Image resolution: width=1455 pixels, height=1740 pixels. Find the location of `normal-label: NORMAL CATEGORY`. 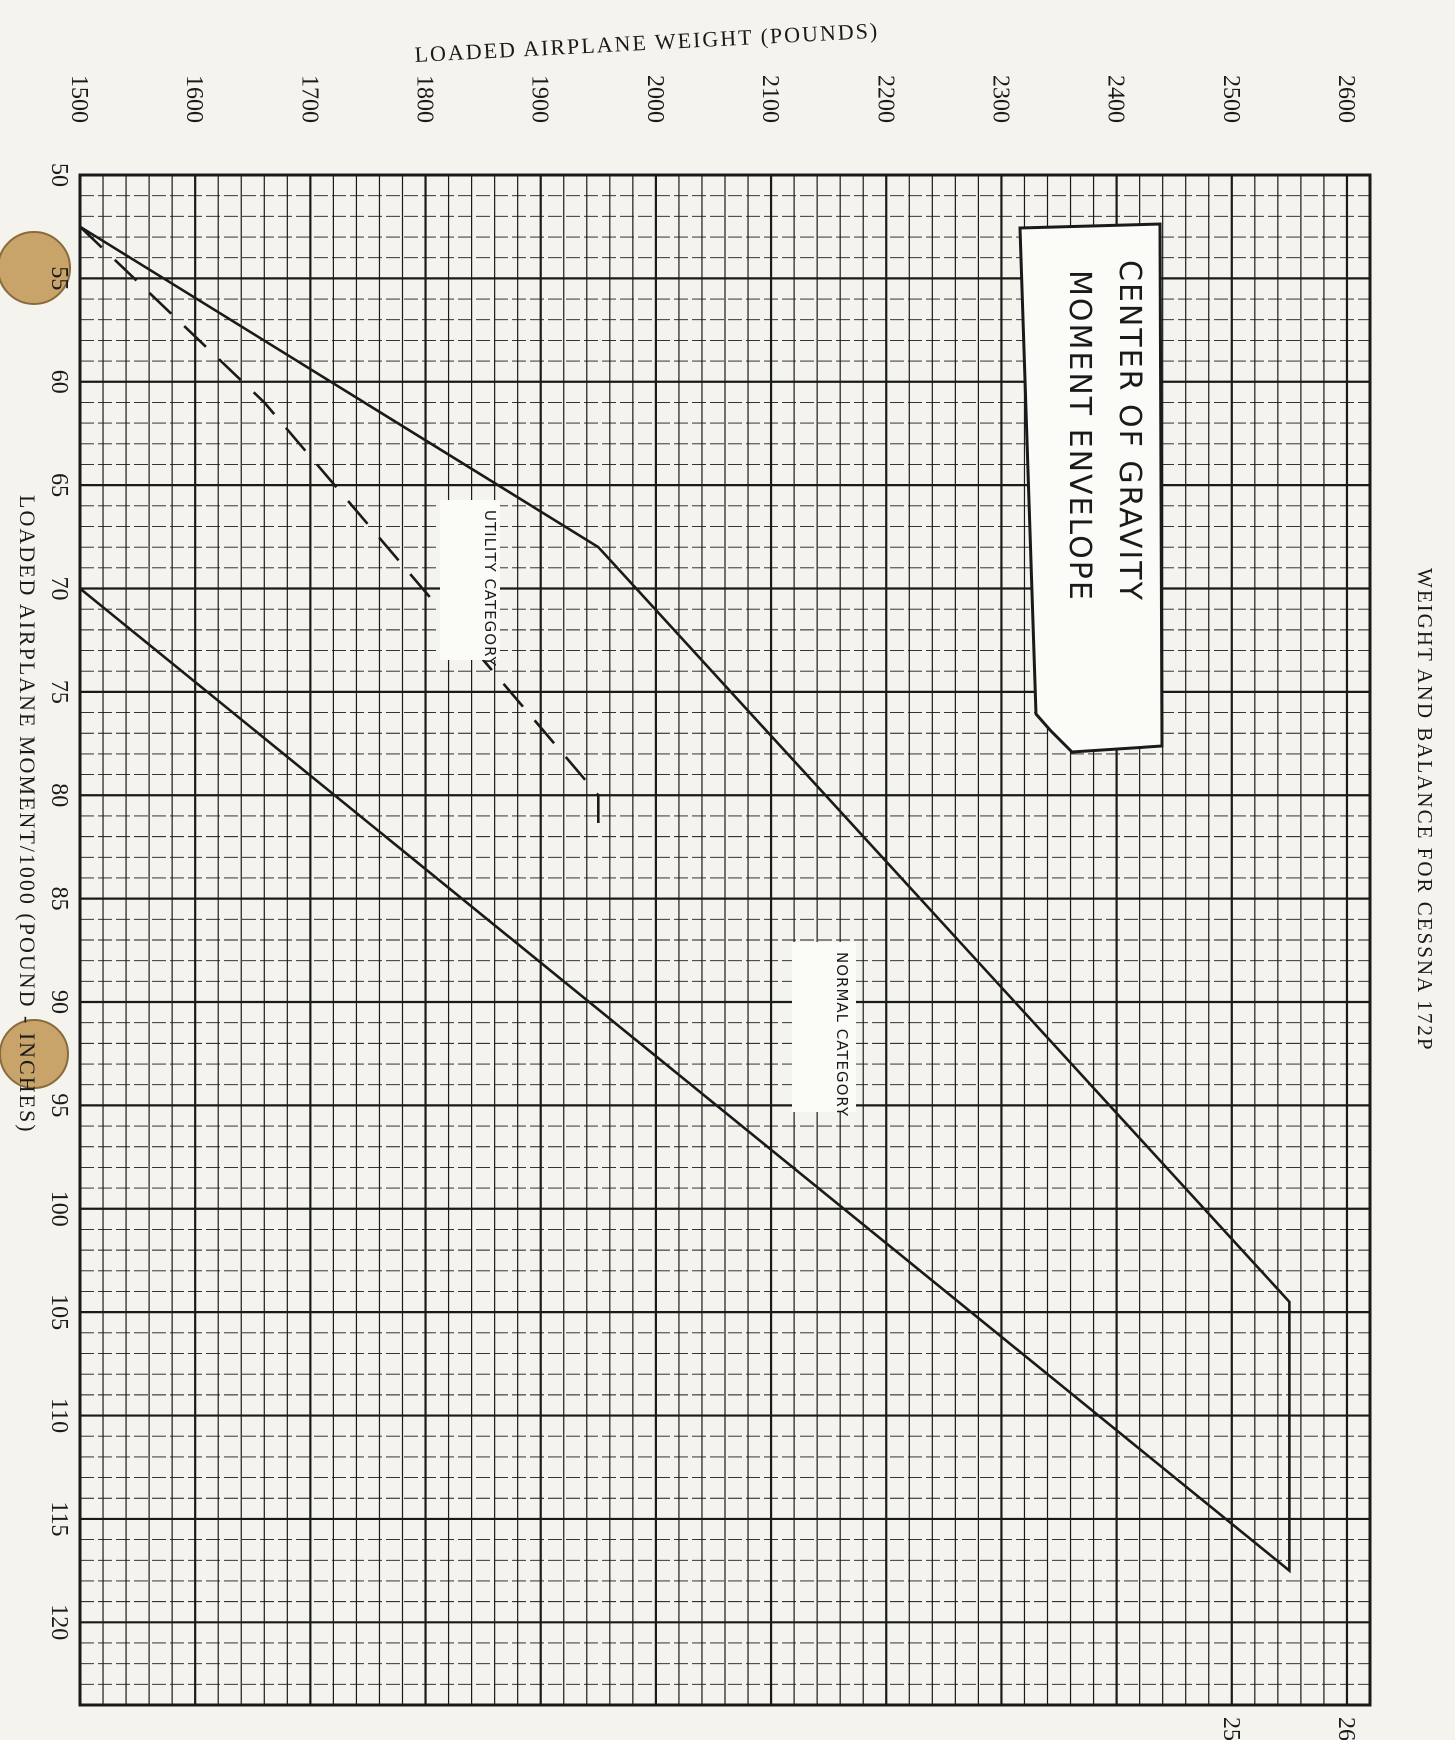

normal-label: NORMAL CATEGORY is located at coordinates (842, 1034).